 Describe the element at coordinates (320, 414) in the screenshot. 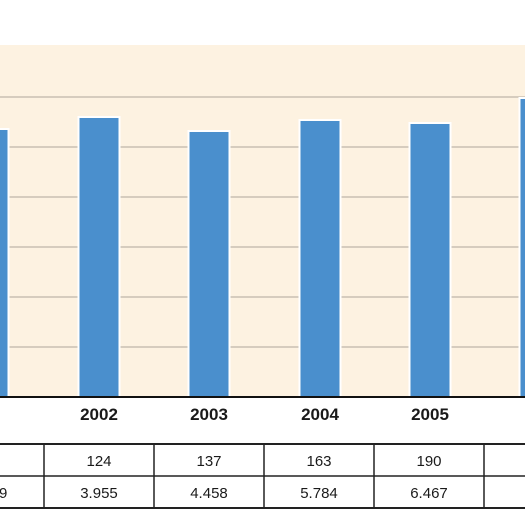

I see `x-tick-label: 2004` at that location.